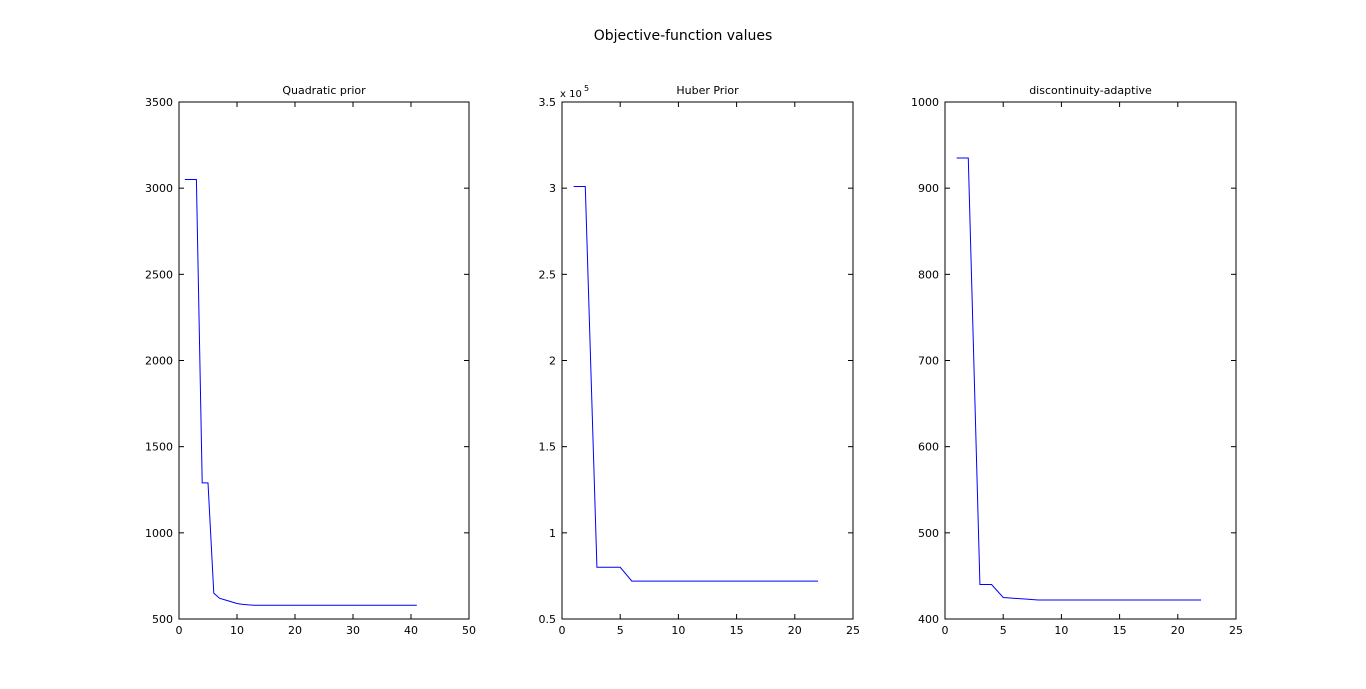 The width and height of the screenshot is (1366, 689). I want to click on y-tick-label: 3000, so click(159, 188).